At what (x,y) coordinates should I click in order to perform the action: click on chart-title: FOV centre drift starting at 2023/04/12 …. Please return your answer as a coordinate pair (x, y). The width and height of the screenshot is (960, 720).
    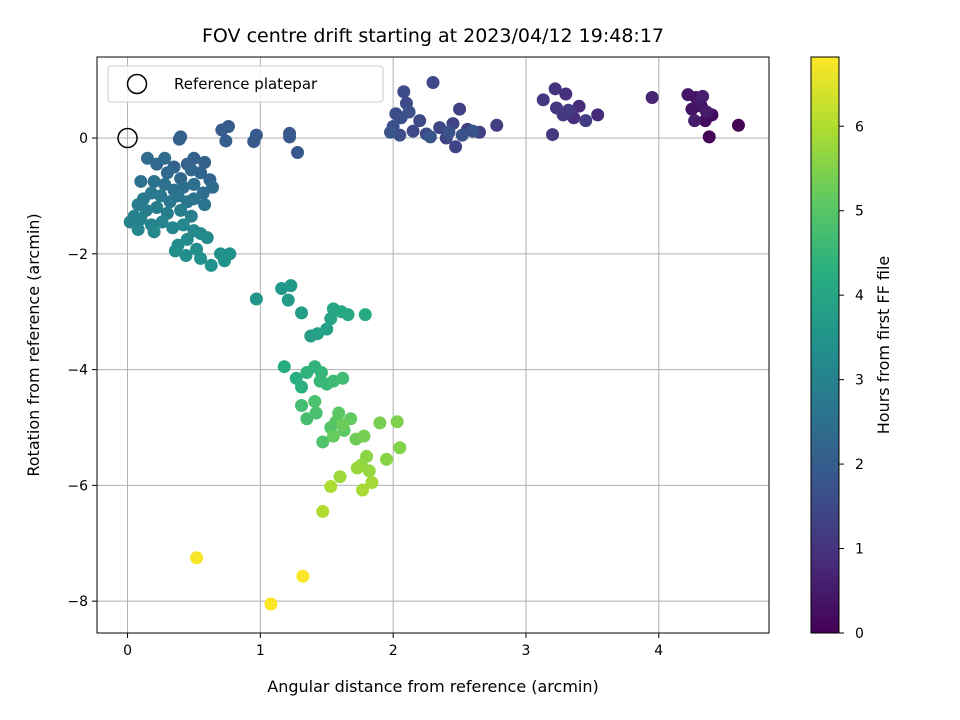
    Looking at the image, I should click on (433, 36).